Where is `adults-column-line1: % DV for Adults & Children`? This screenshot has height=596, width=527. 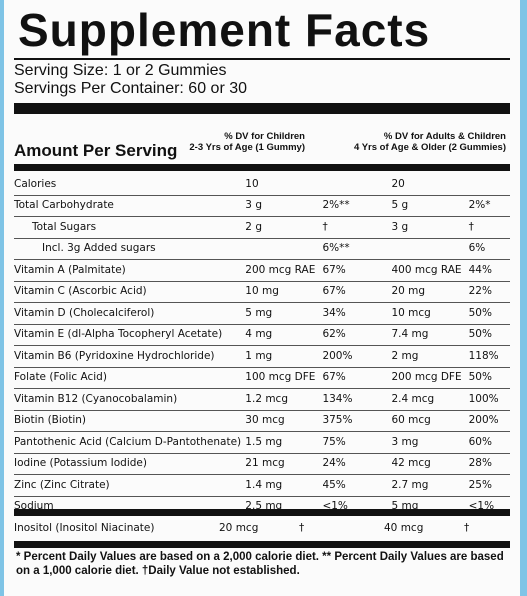 adults-column-line1: % DV for Adults & Children is located at coordinates (444, 136).